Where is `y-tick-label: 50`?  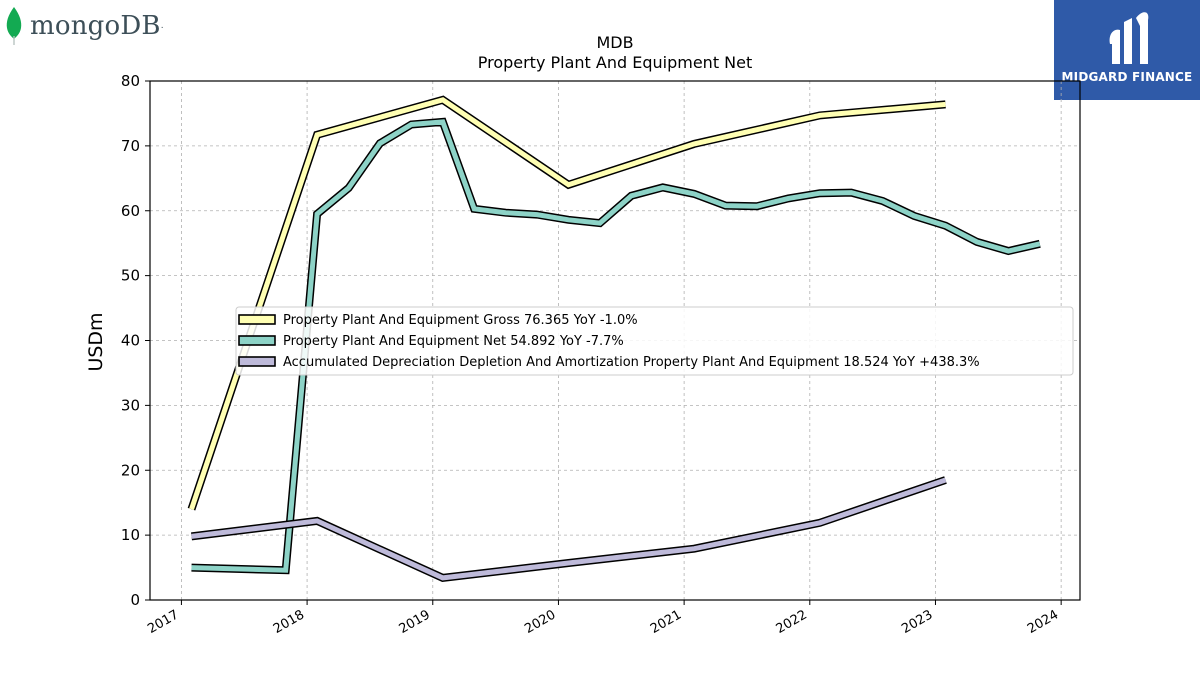
y-tick-label: 50 is located at coordinates (130, 276).